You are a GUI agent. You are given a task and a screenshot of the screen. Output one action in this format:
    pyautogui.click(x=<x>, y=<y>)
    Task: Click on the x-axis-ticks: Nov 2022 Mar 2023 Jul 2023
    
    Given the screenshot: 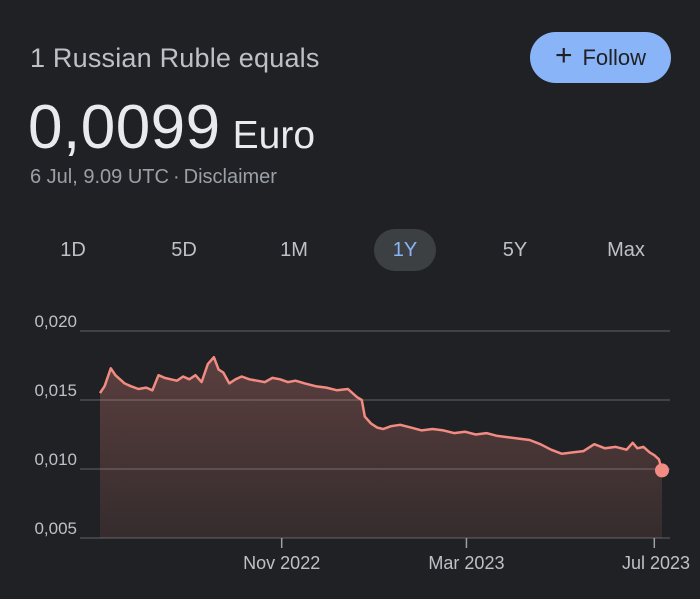 What is the action you would take?
    pyautogui.click(x=466, y=555)
    